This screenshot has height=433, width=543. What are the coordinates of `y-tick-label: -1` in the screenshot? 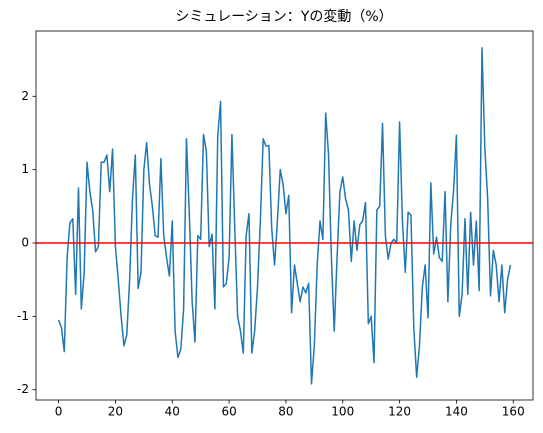 It's located at (23, 316).